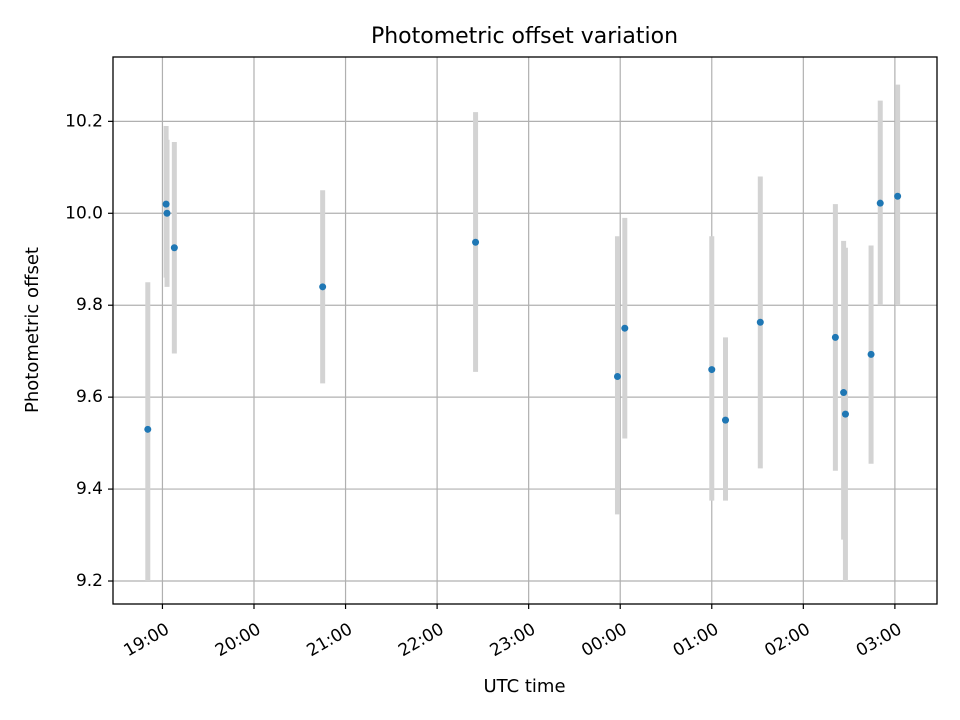 The height and width of the screenshot is (720, 960). Describe the element at coordinates (32, 330) in the screenshot. I see `y-axis-label: Photometric offset` at that location.